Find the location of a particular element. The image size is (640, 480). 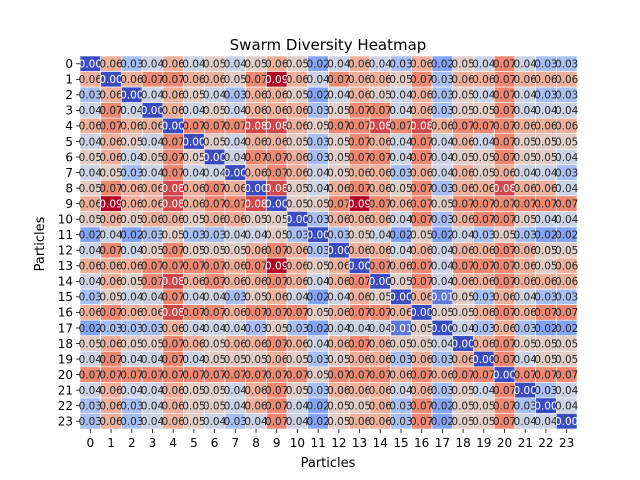

y-tick-label: 8 is located at coordinates (69, 188).